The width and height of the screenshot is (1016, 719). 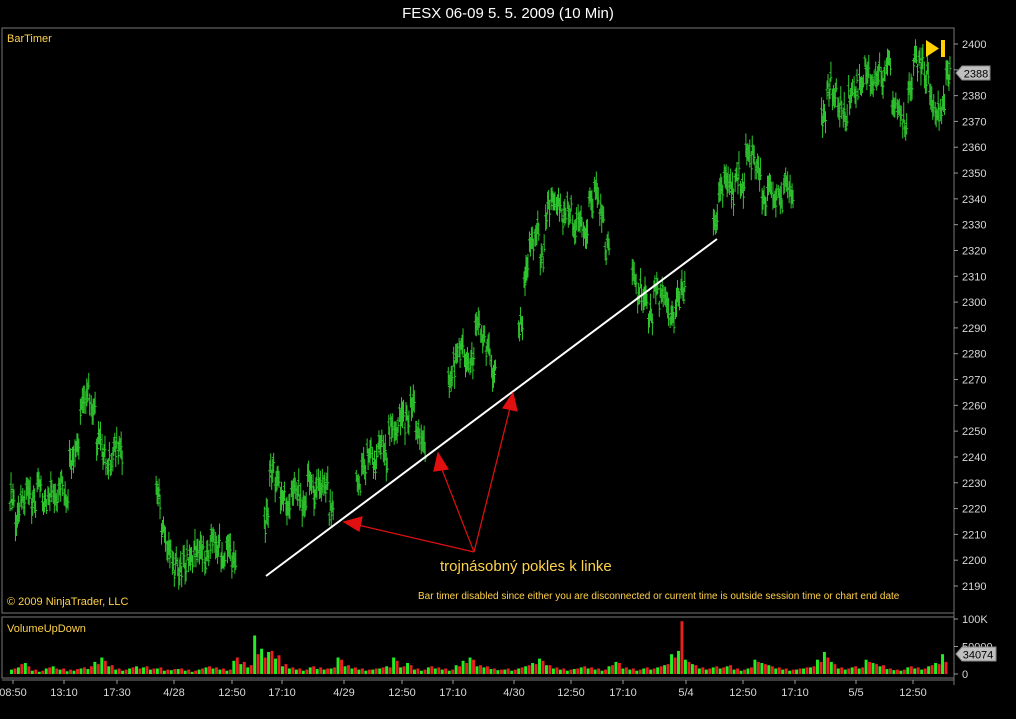 I want to click on annotation-label: trojnásobný pokles k linke, so click(x=526, y=566).